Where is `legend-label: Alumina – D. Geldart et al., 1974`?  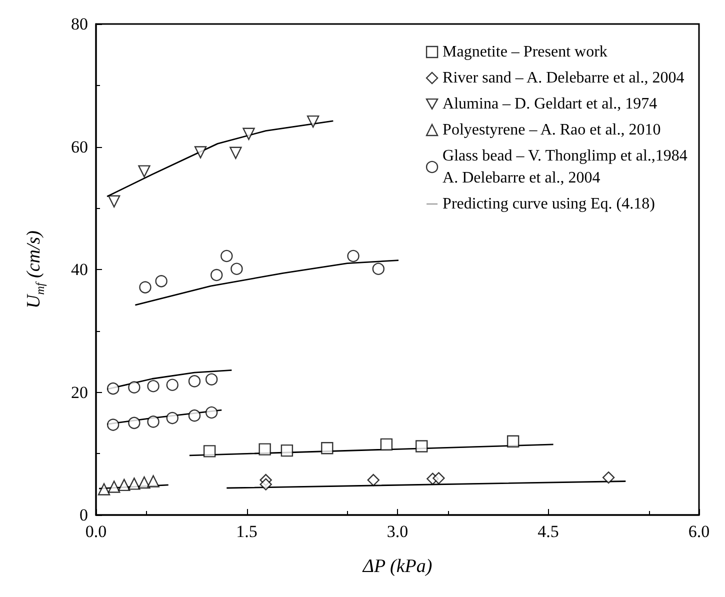
legend-label: Alumina – D. Geldart et al., 1974 is located at coordinates (550, 104).